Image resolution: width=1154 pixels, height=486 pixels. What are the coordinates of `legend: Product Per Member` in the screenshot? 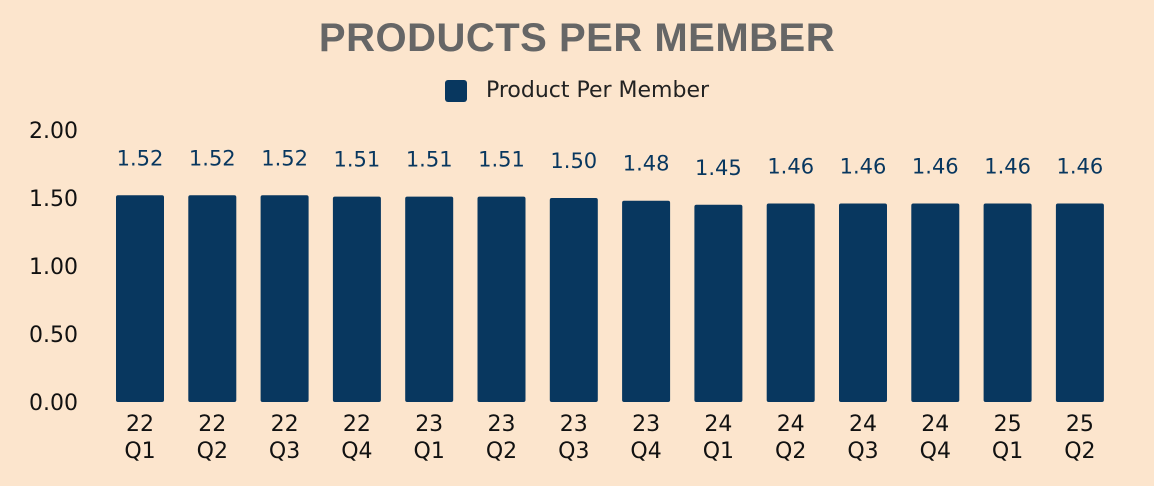 It's located at (577, 91).